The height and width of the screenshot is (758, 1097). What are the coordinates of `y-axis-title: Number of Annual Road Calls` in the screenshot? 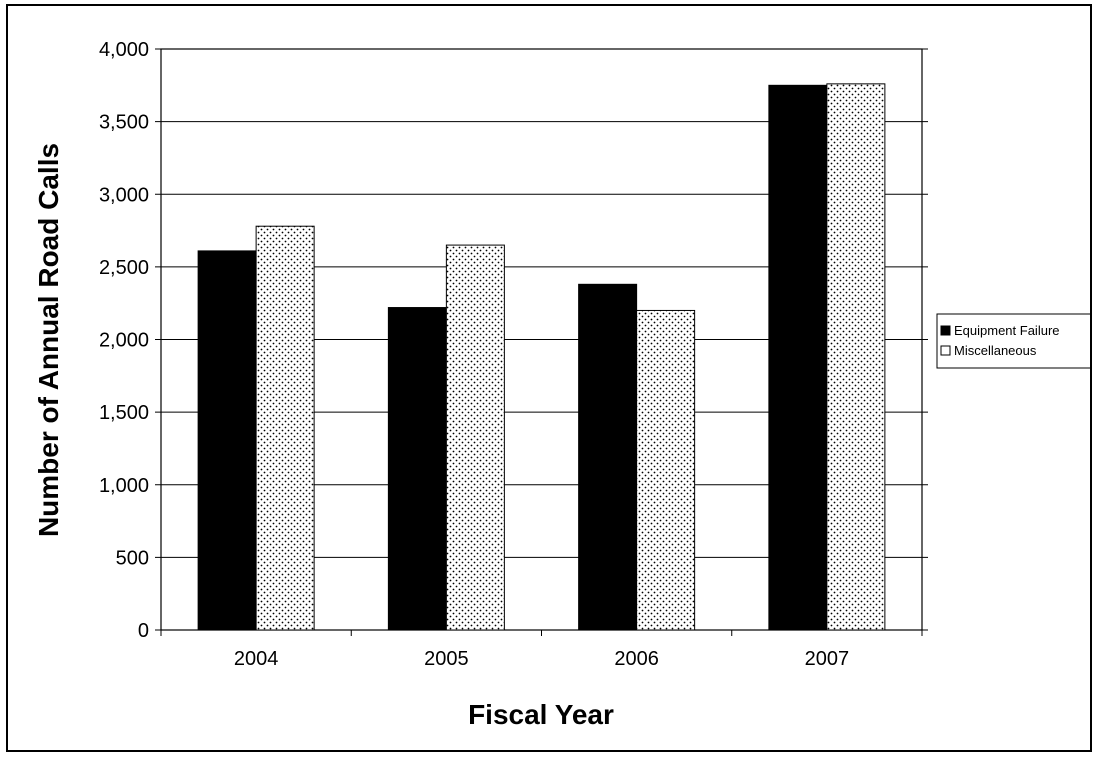 It's located at (48, 340).